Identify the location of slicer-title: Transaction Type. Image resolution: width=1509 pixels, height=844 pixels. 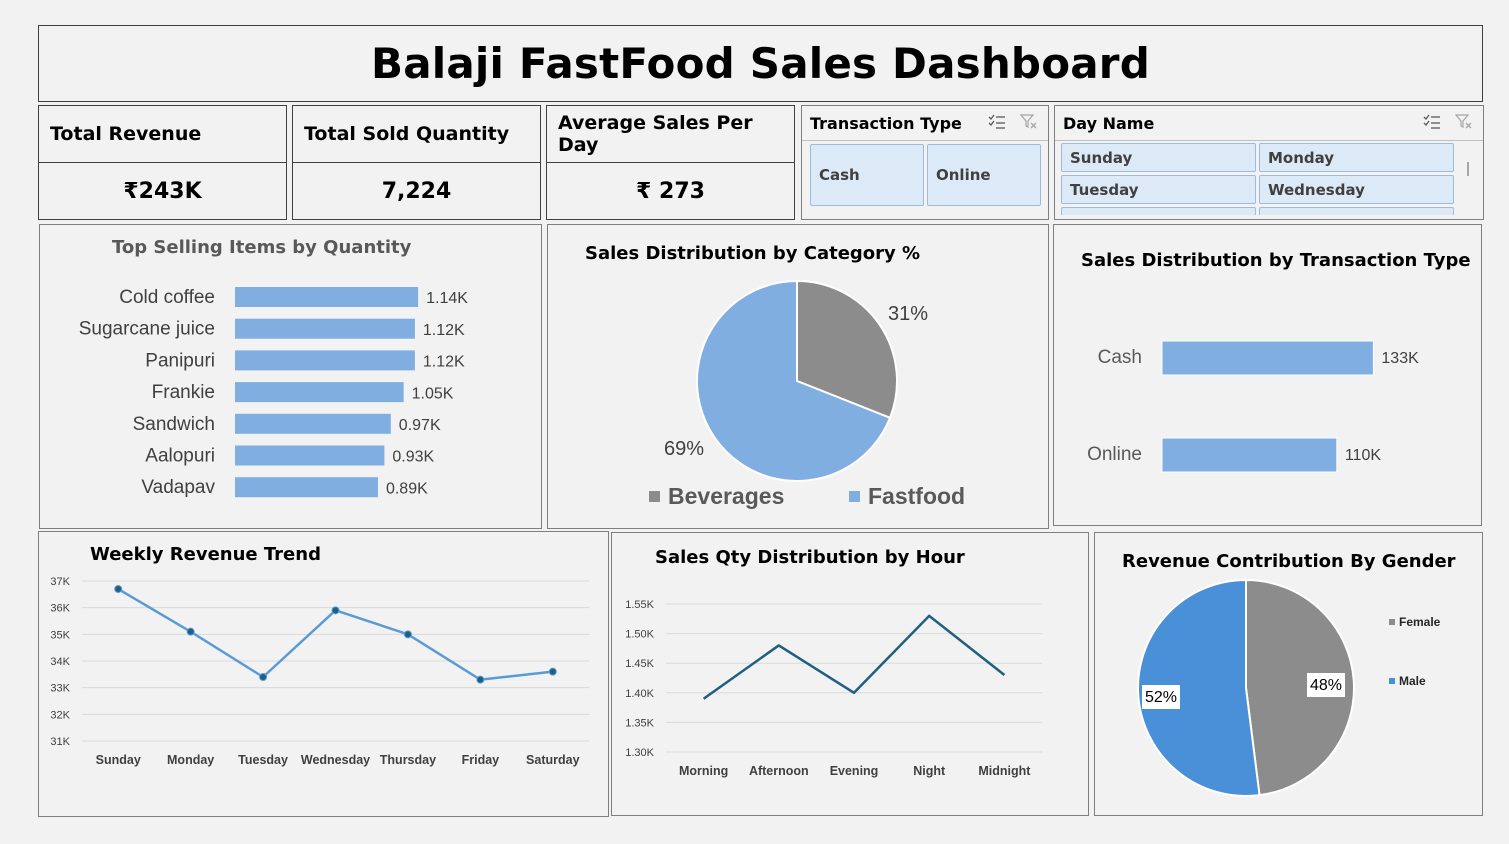
(886, 123).